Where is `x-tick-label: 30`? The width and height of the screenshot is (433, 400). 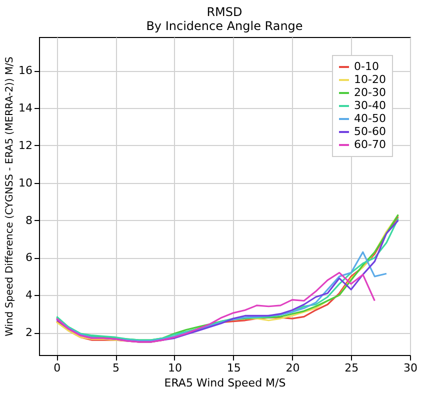
x-tick-label: 30 is located at coordinates (411, 368).